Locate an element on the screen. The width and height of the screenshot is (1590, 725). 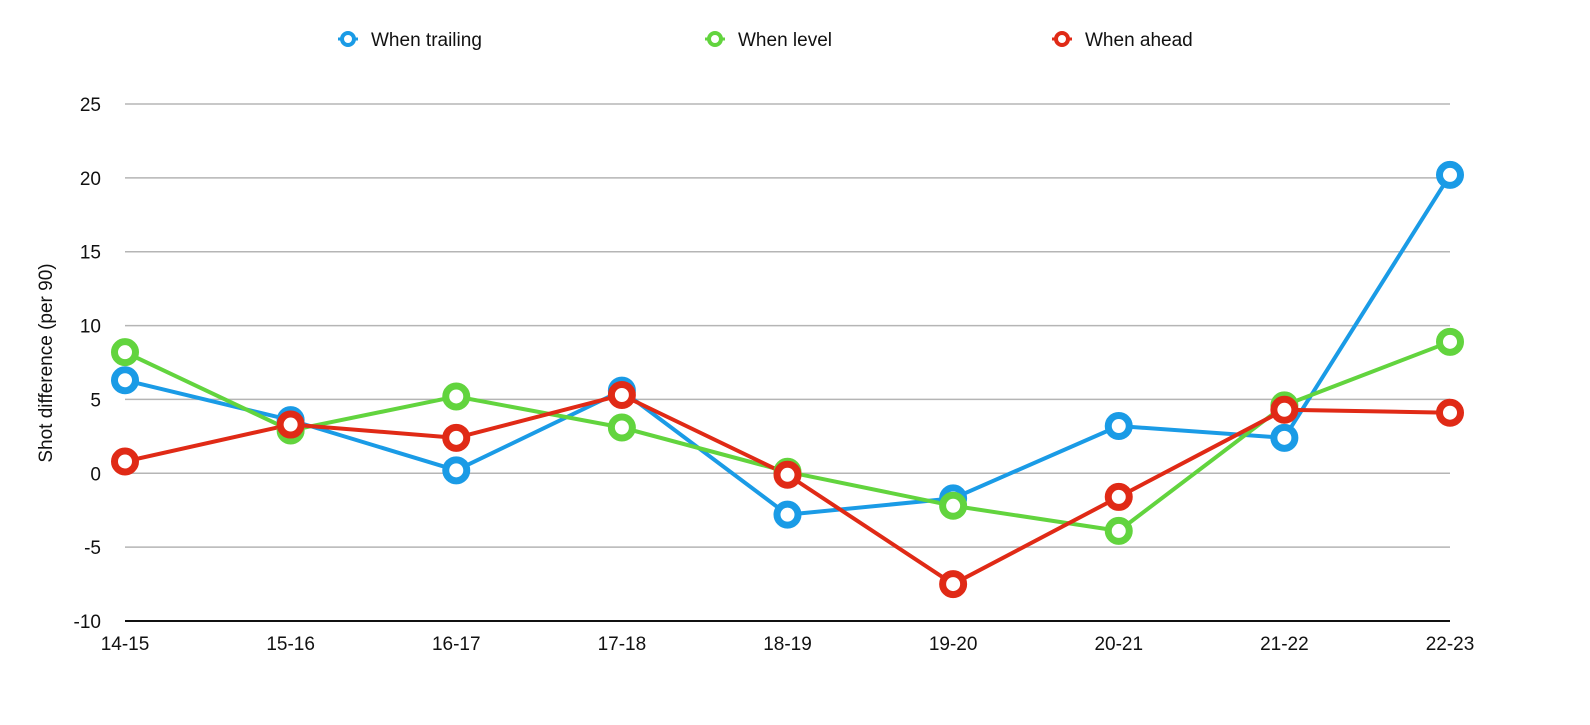
x-tick-label: 22-23 is located at coordinates (1450, 644).